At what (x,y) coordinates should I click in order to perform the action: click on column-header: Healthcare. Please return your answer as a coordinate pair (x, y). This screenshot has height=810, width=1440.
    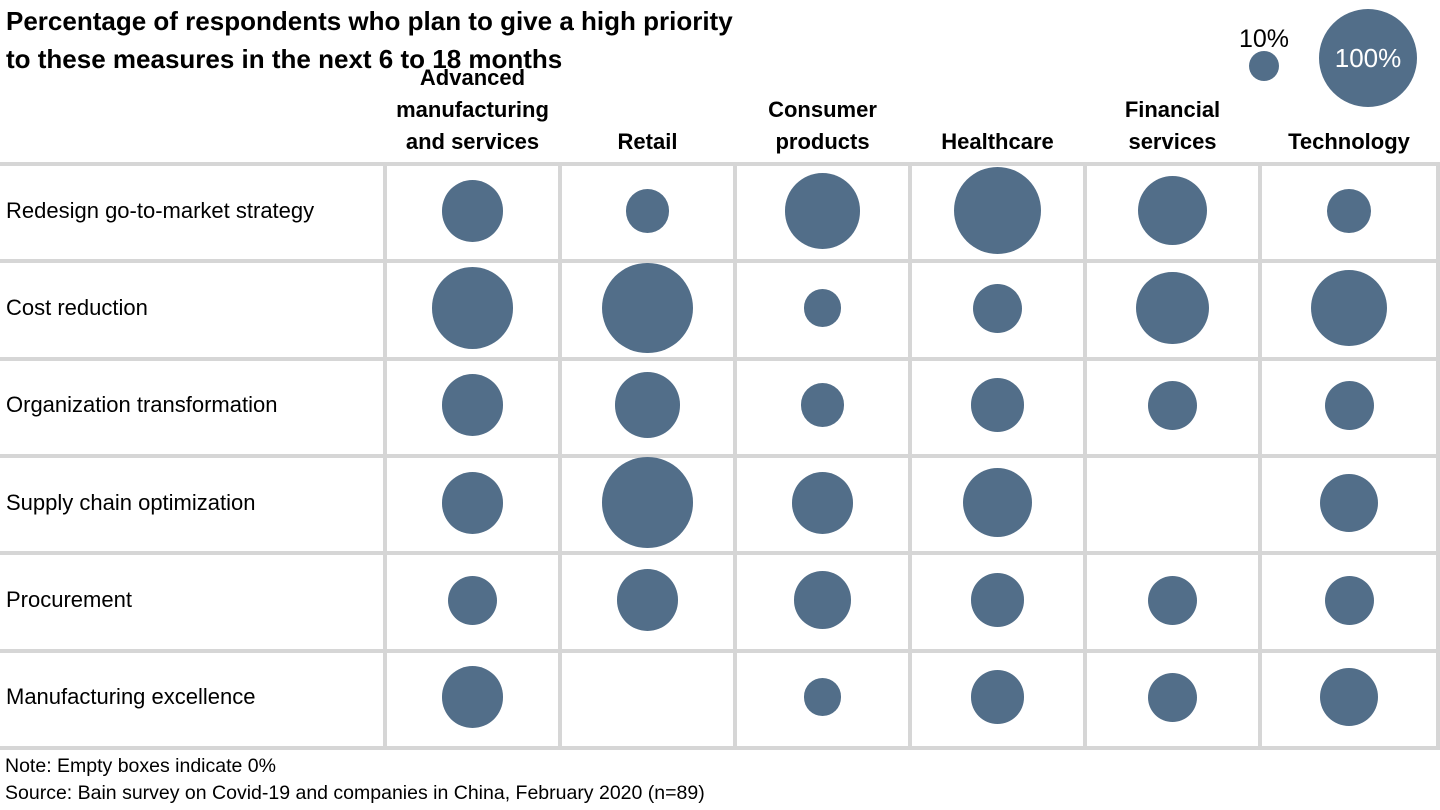
    Looking at the image, I should click on (997, 141).